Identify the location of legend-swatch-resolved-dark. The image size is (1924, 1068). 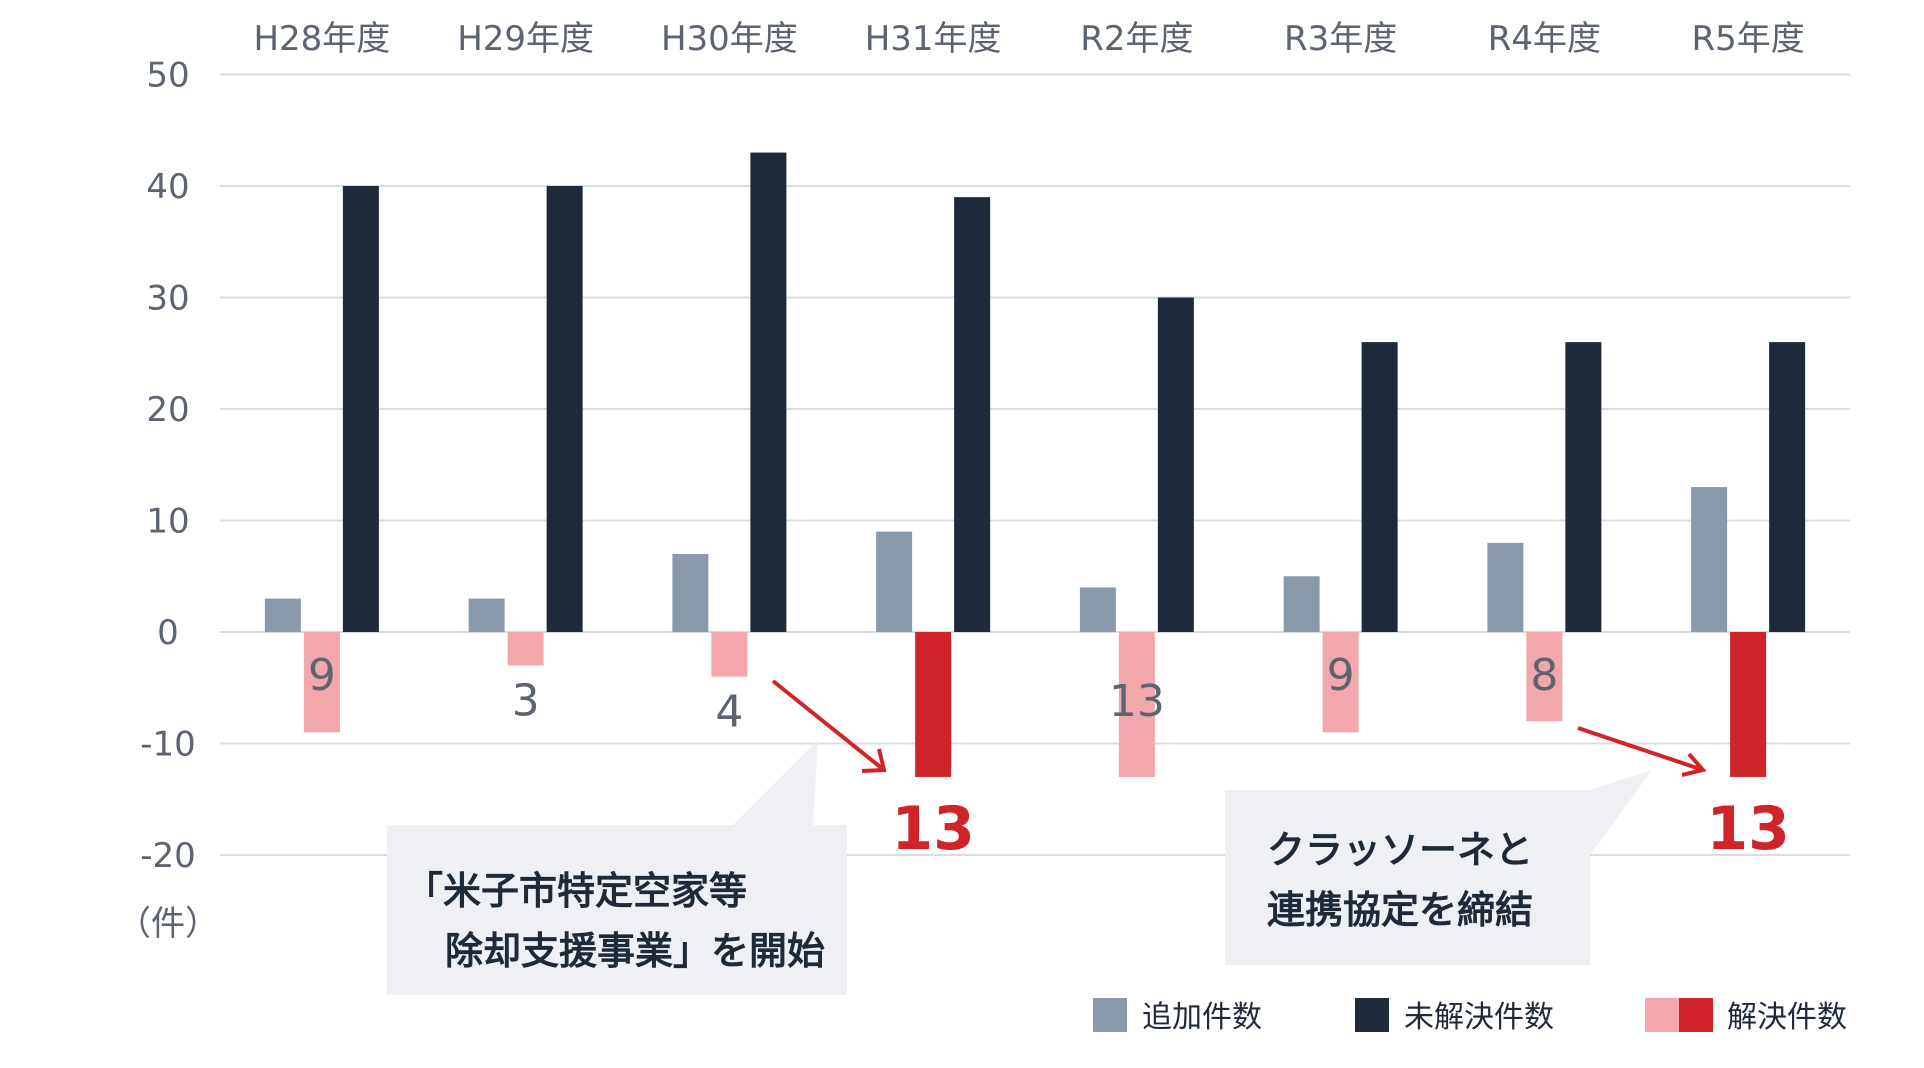
(1696, 1015).